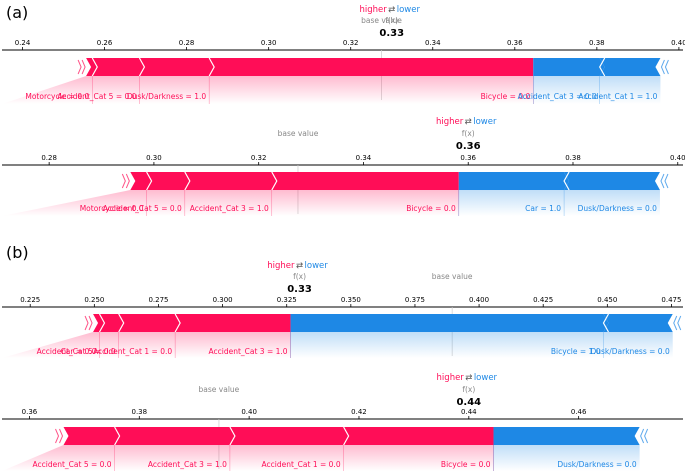  Describe the element at coordinates (223, 300) in the screenshot. I see `tick-label: 0.300` at that location.